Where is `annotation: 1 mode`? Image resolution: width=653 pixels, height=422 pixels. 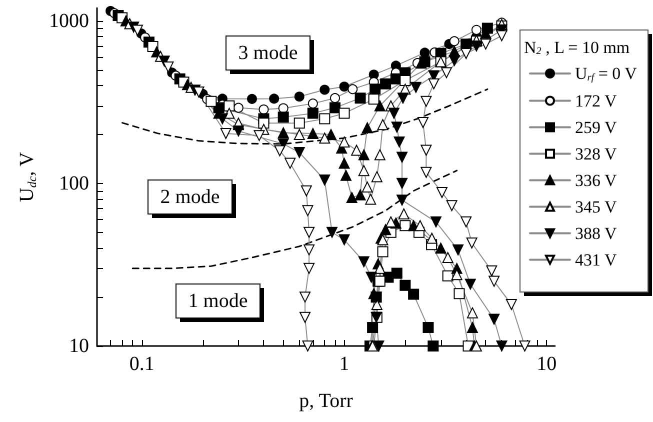 annotation: 1 mode is located at coordinates (218, 301).